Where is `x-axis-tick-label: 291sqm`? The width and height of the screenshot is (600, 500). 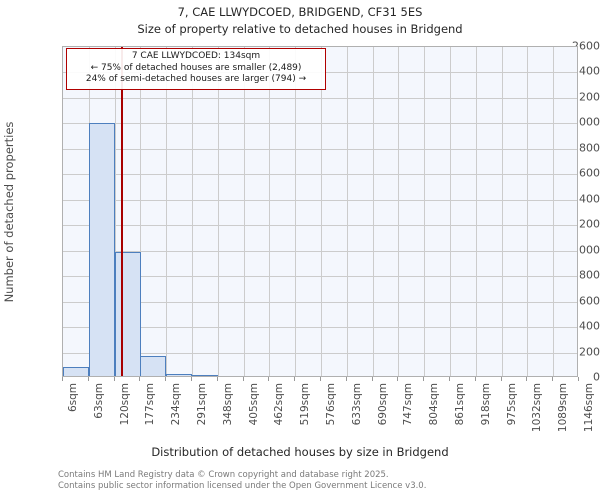 x-axis-tick-label: 291sqm is located at coordinates (201, 404).